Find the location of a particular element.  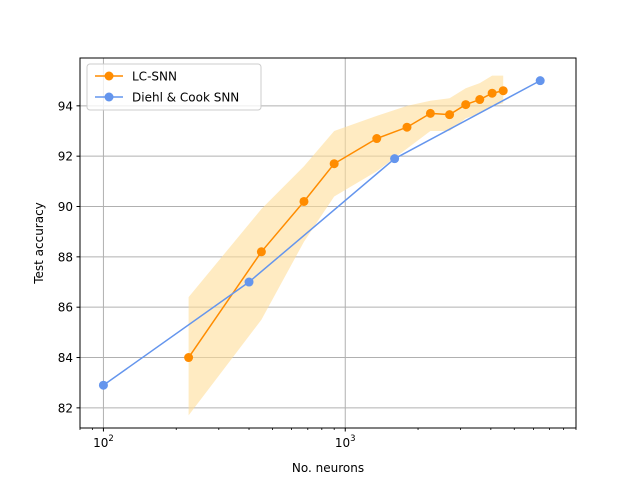

x-tick-label-exponent: 2 is located at coordinates (110, 439).